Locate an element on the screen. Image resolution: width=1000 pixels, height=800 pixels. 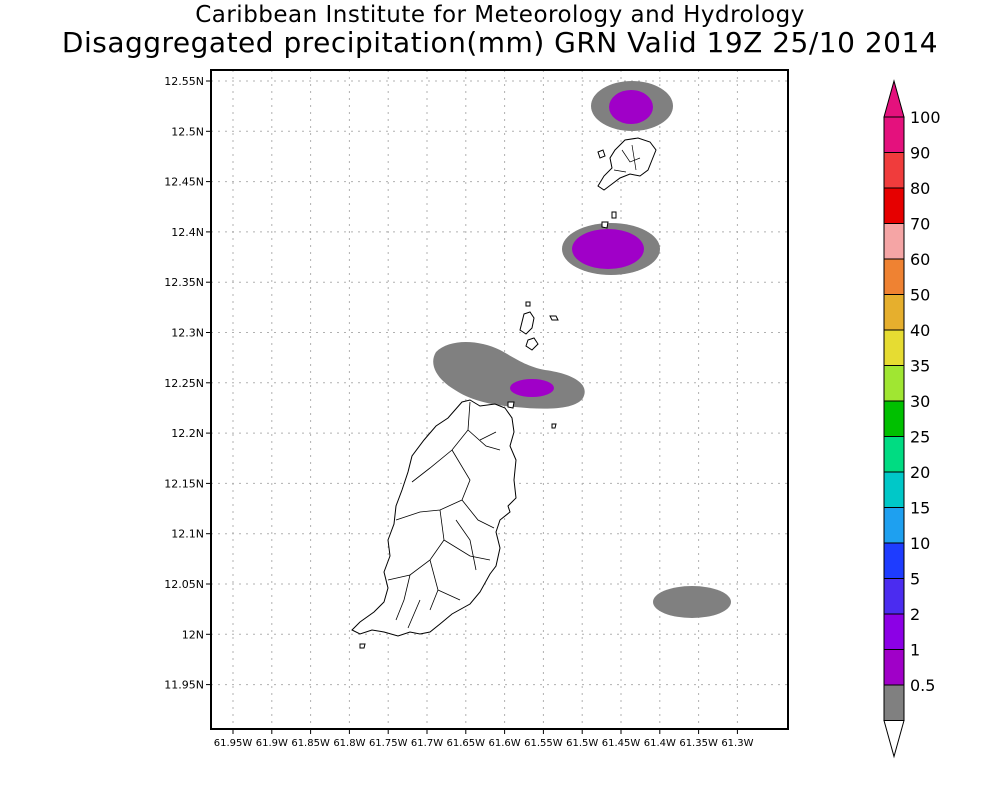
colorbar-label: 25 is located at coordinates (920, 437).